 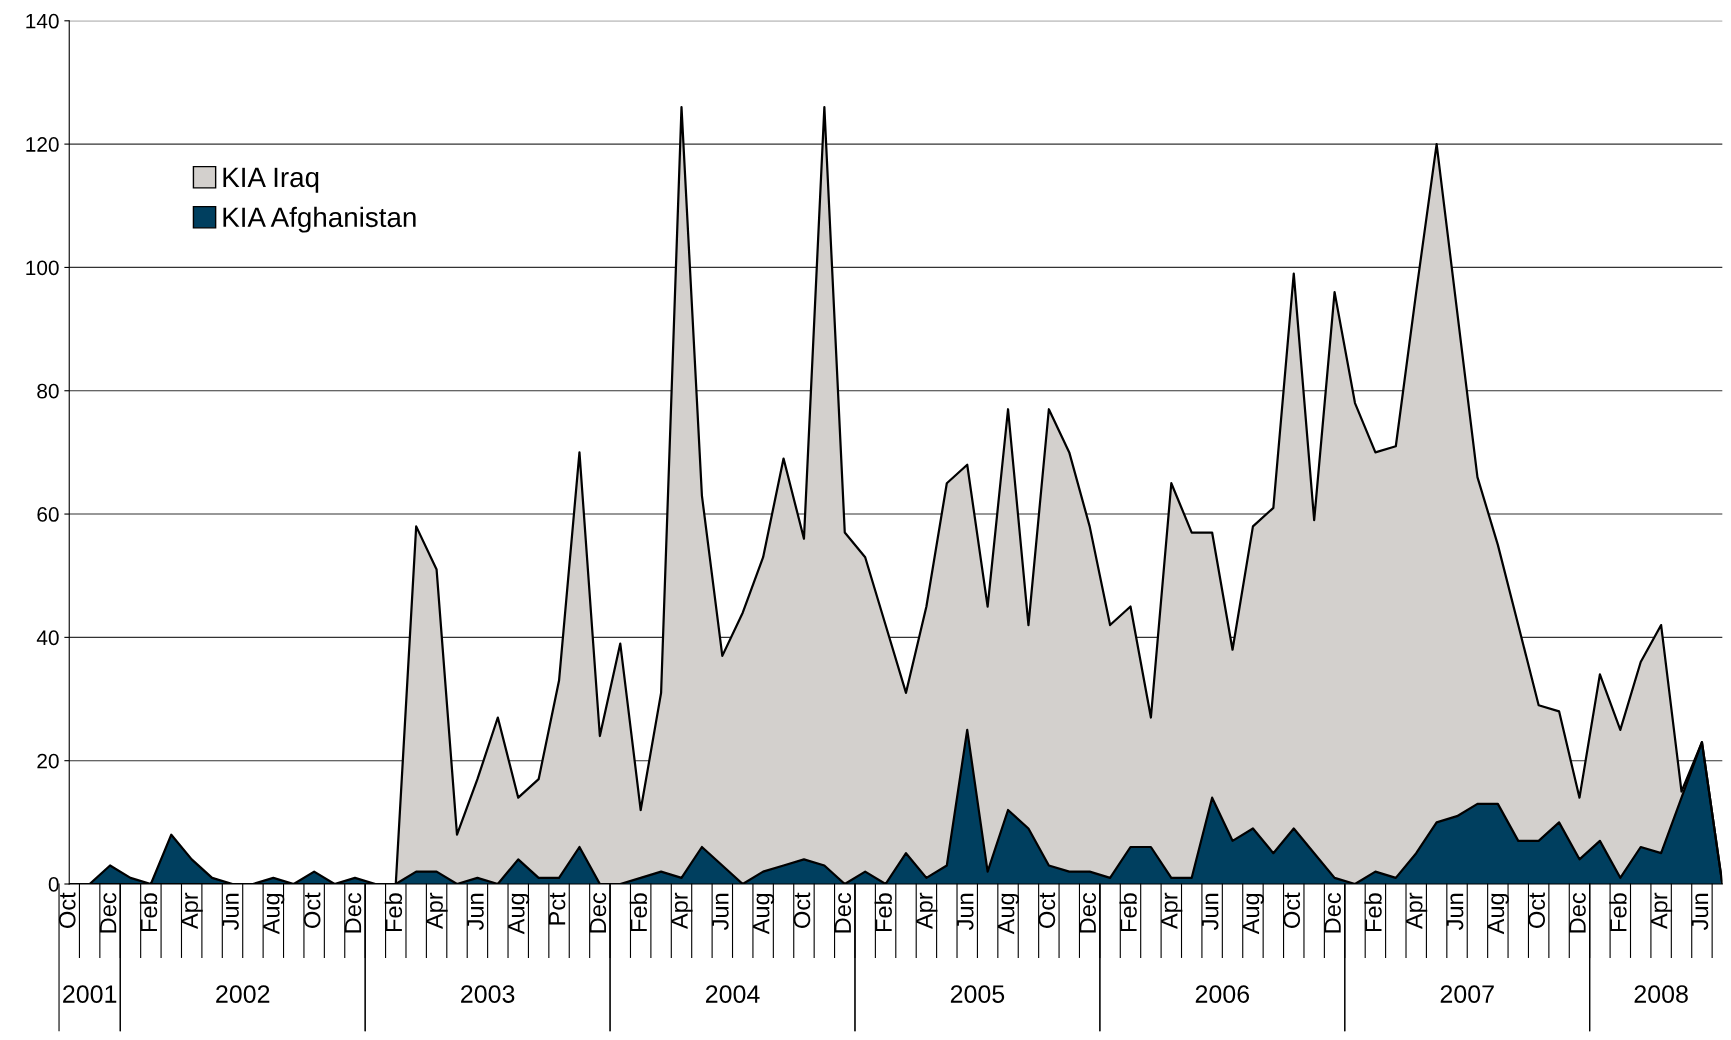 What do you see at coordinates (557, 908) in the screenshot?
I see `x-tick-label: Pct` at bounding box center [557, 908].